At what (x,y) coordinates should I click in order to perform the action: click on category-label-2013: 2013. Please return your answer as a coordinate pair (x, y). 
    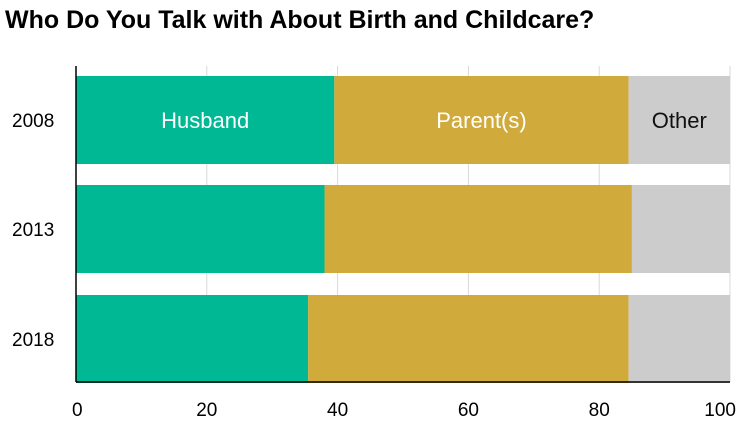
    Looking at the image, I should click on (33, 230).